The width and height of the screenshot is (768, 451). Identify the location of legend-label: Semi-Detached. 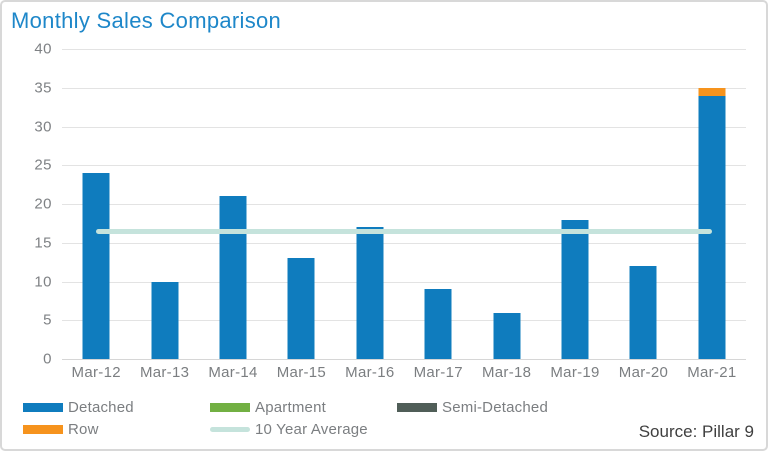
(495, 407).